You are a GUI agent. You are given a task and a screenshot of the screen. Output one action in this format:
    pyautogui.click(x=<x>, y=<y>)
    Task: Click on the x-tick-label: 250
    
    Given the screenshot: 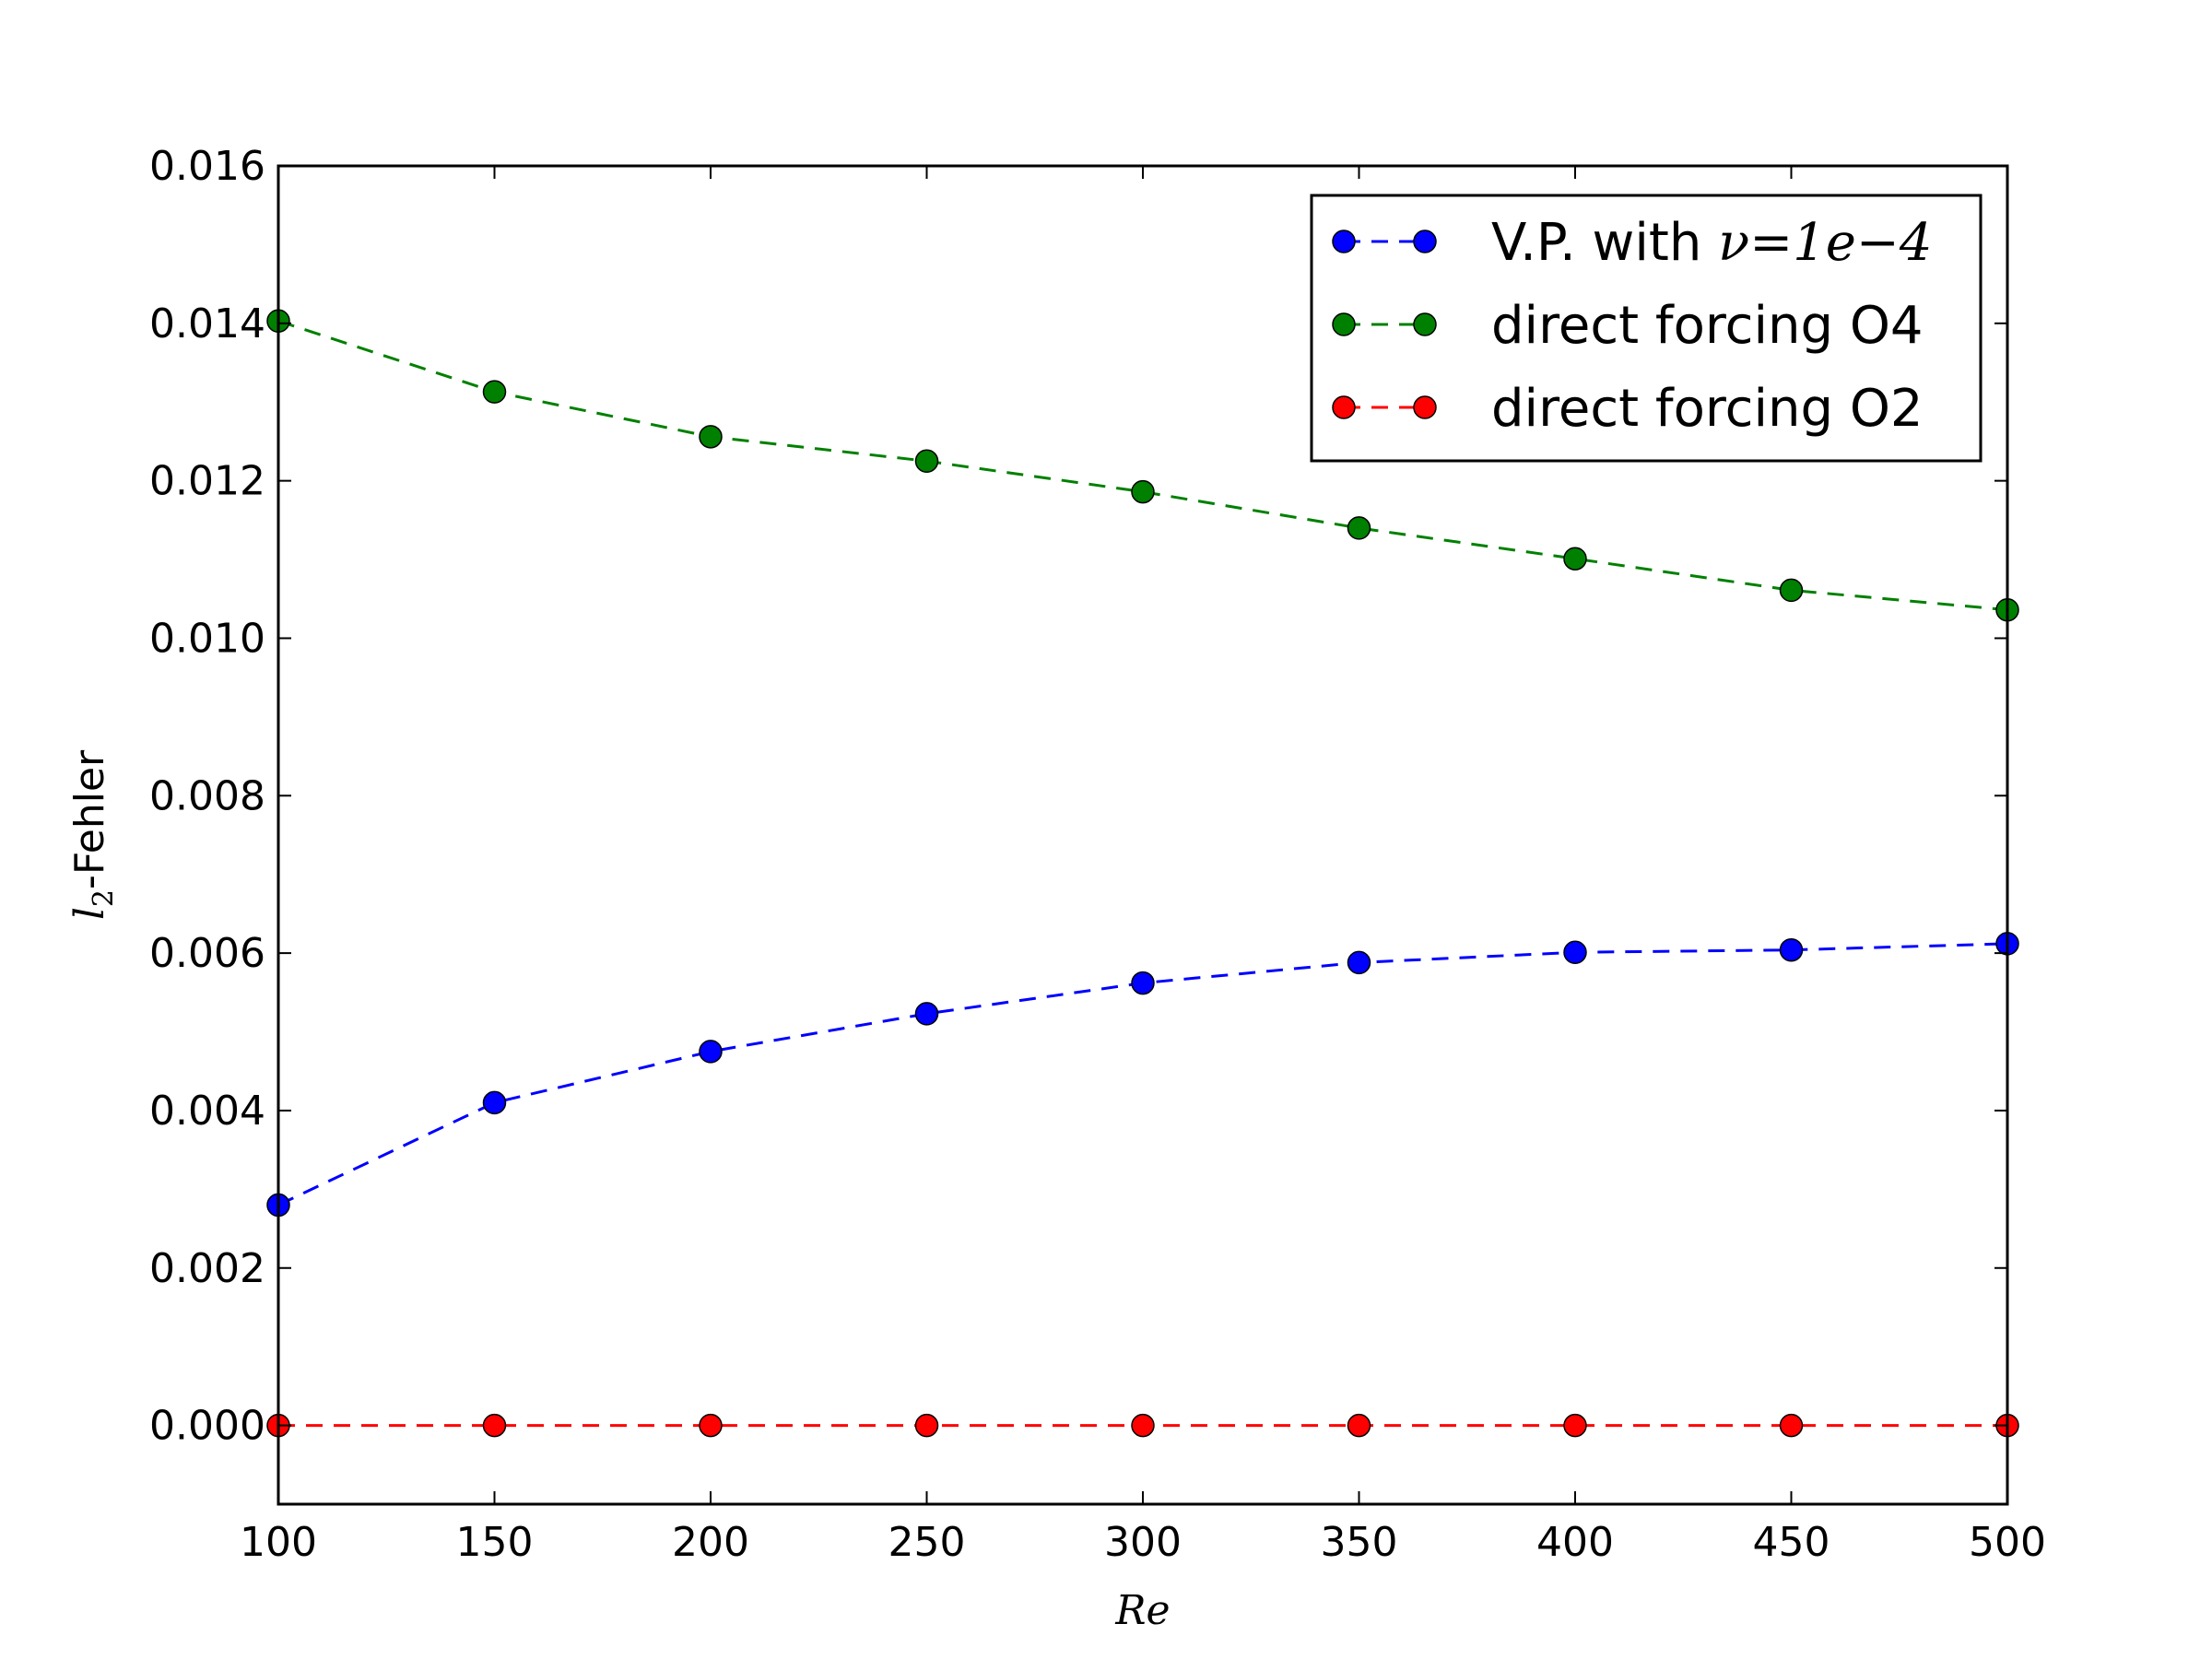 What is the action you would take?
    pyautogui.click(x=927, y=1542)
    